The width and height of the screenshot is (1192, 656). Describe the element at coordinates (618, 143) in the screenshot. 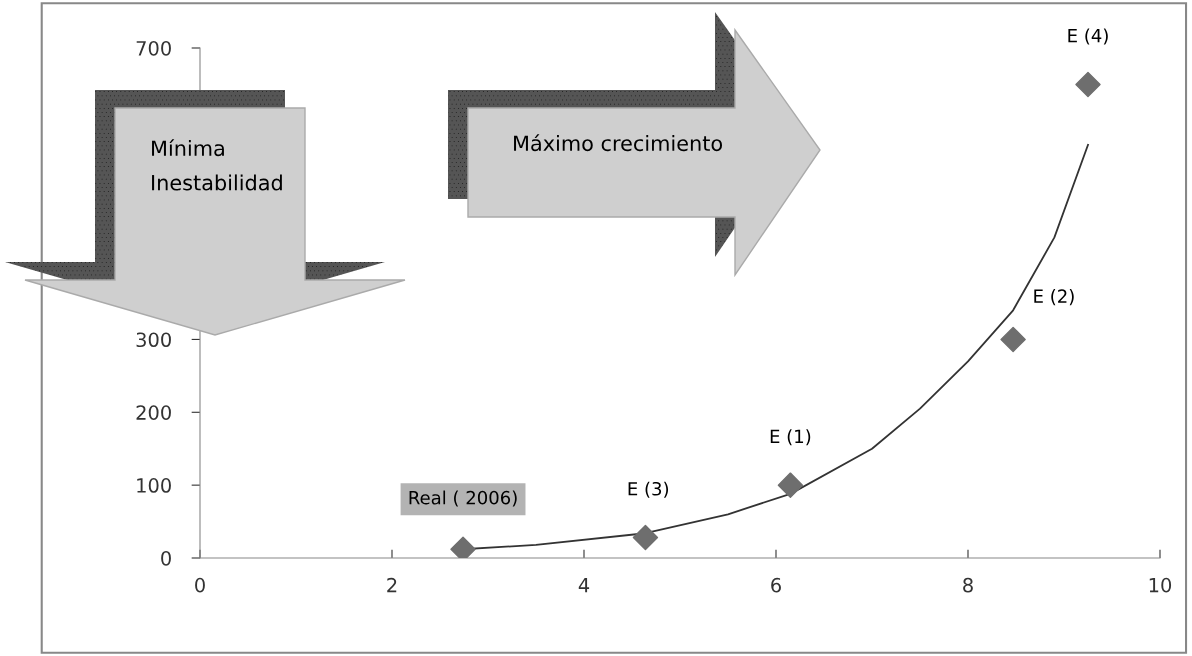

I see `annotation: Máximo crecimiento` at that location.